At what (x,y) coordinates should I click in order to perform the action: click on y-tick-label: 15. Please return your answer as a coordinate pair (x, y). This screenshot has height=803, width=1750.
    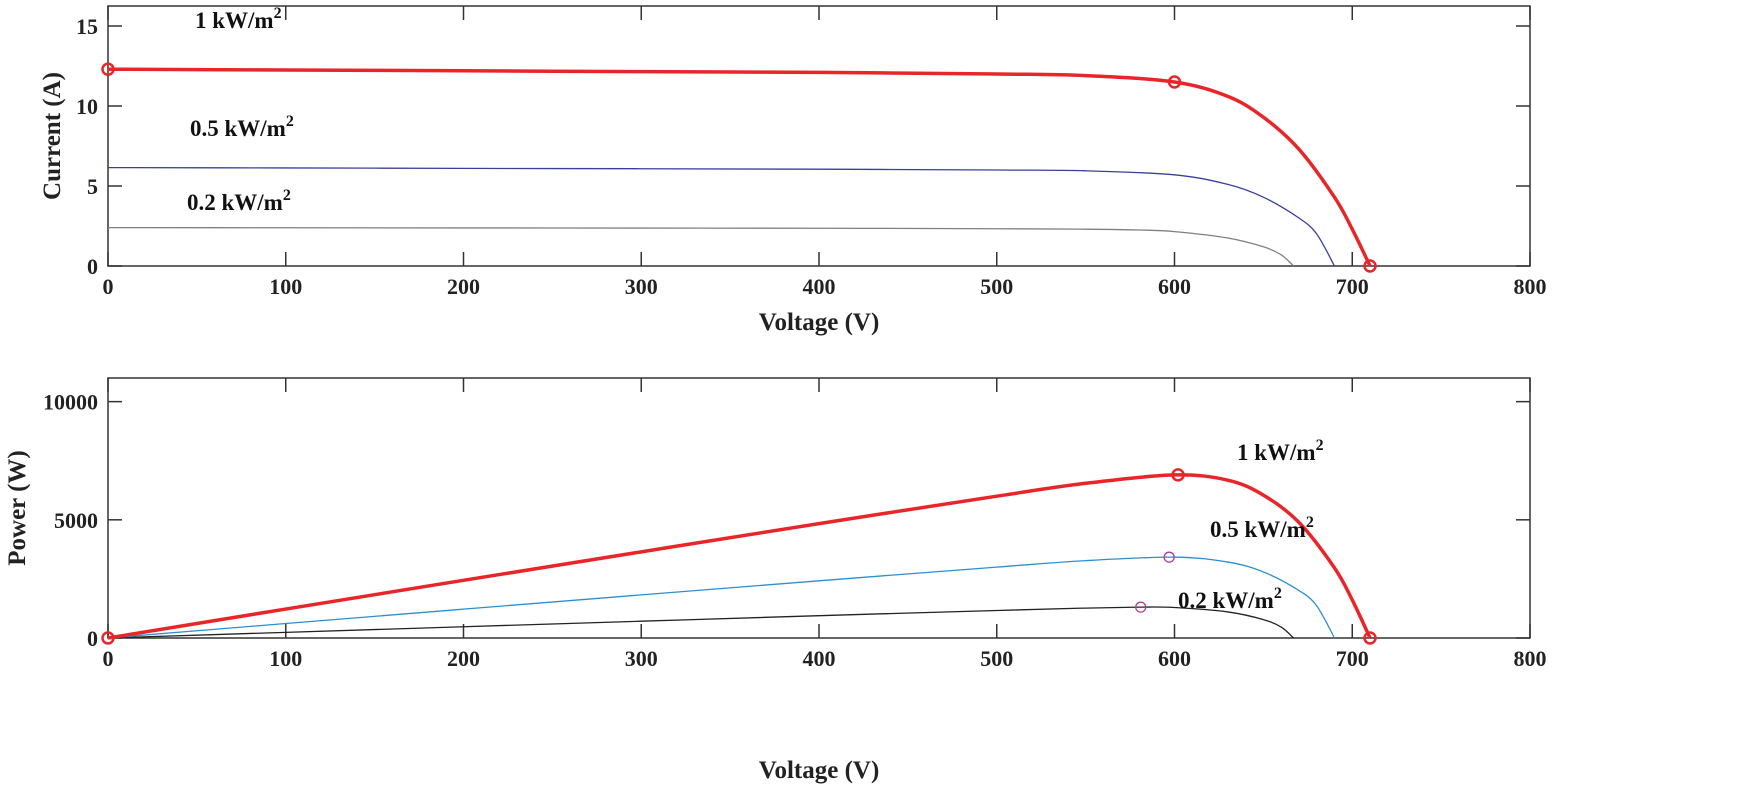
    Looking at the image, I should click on (87, 26).